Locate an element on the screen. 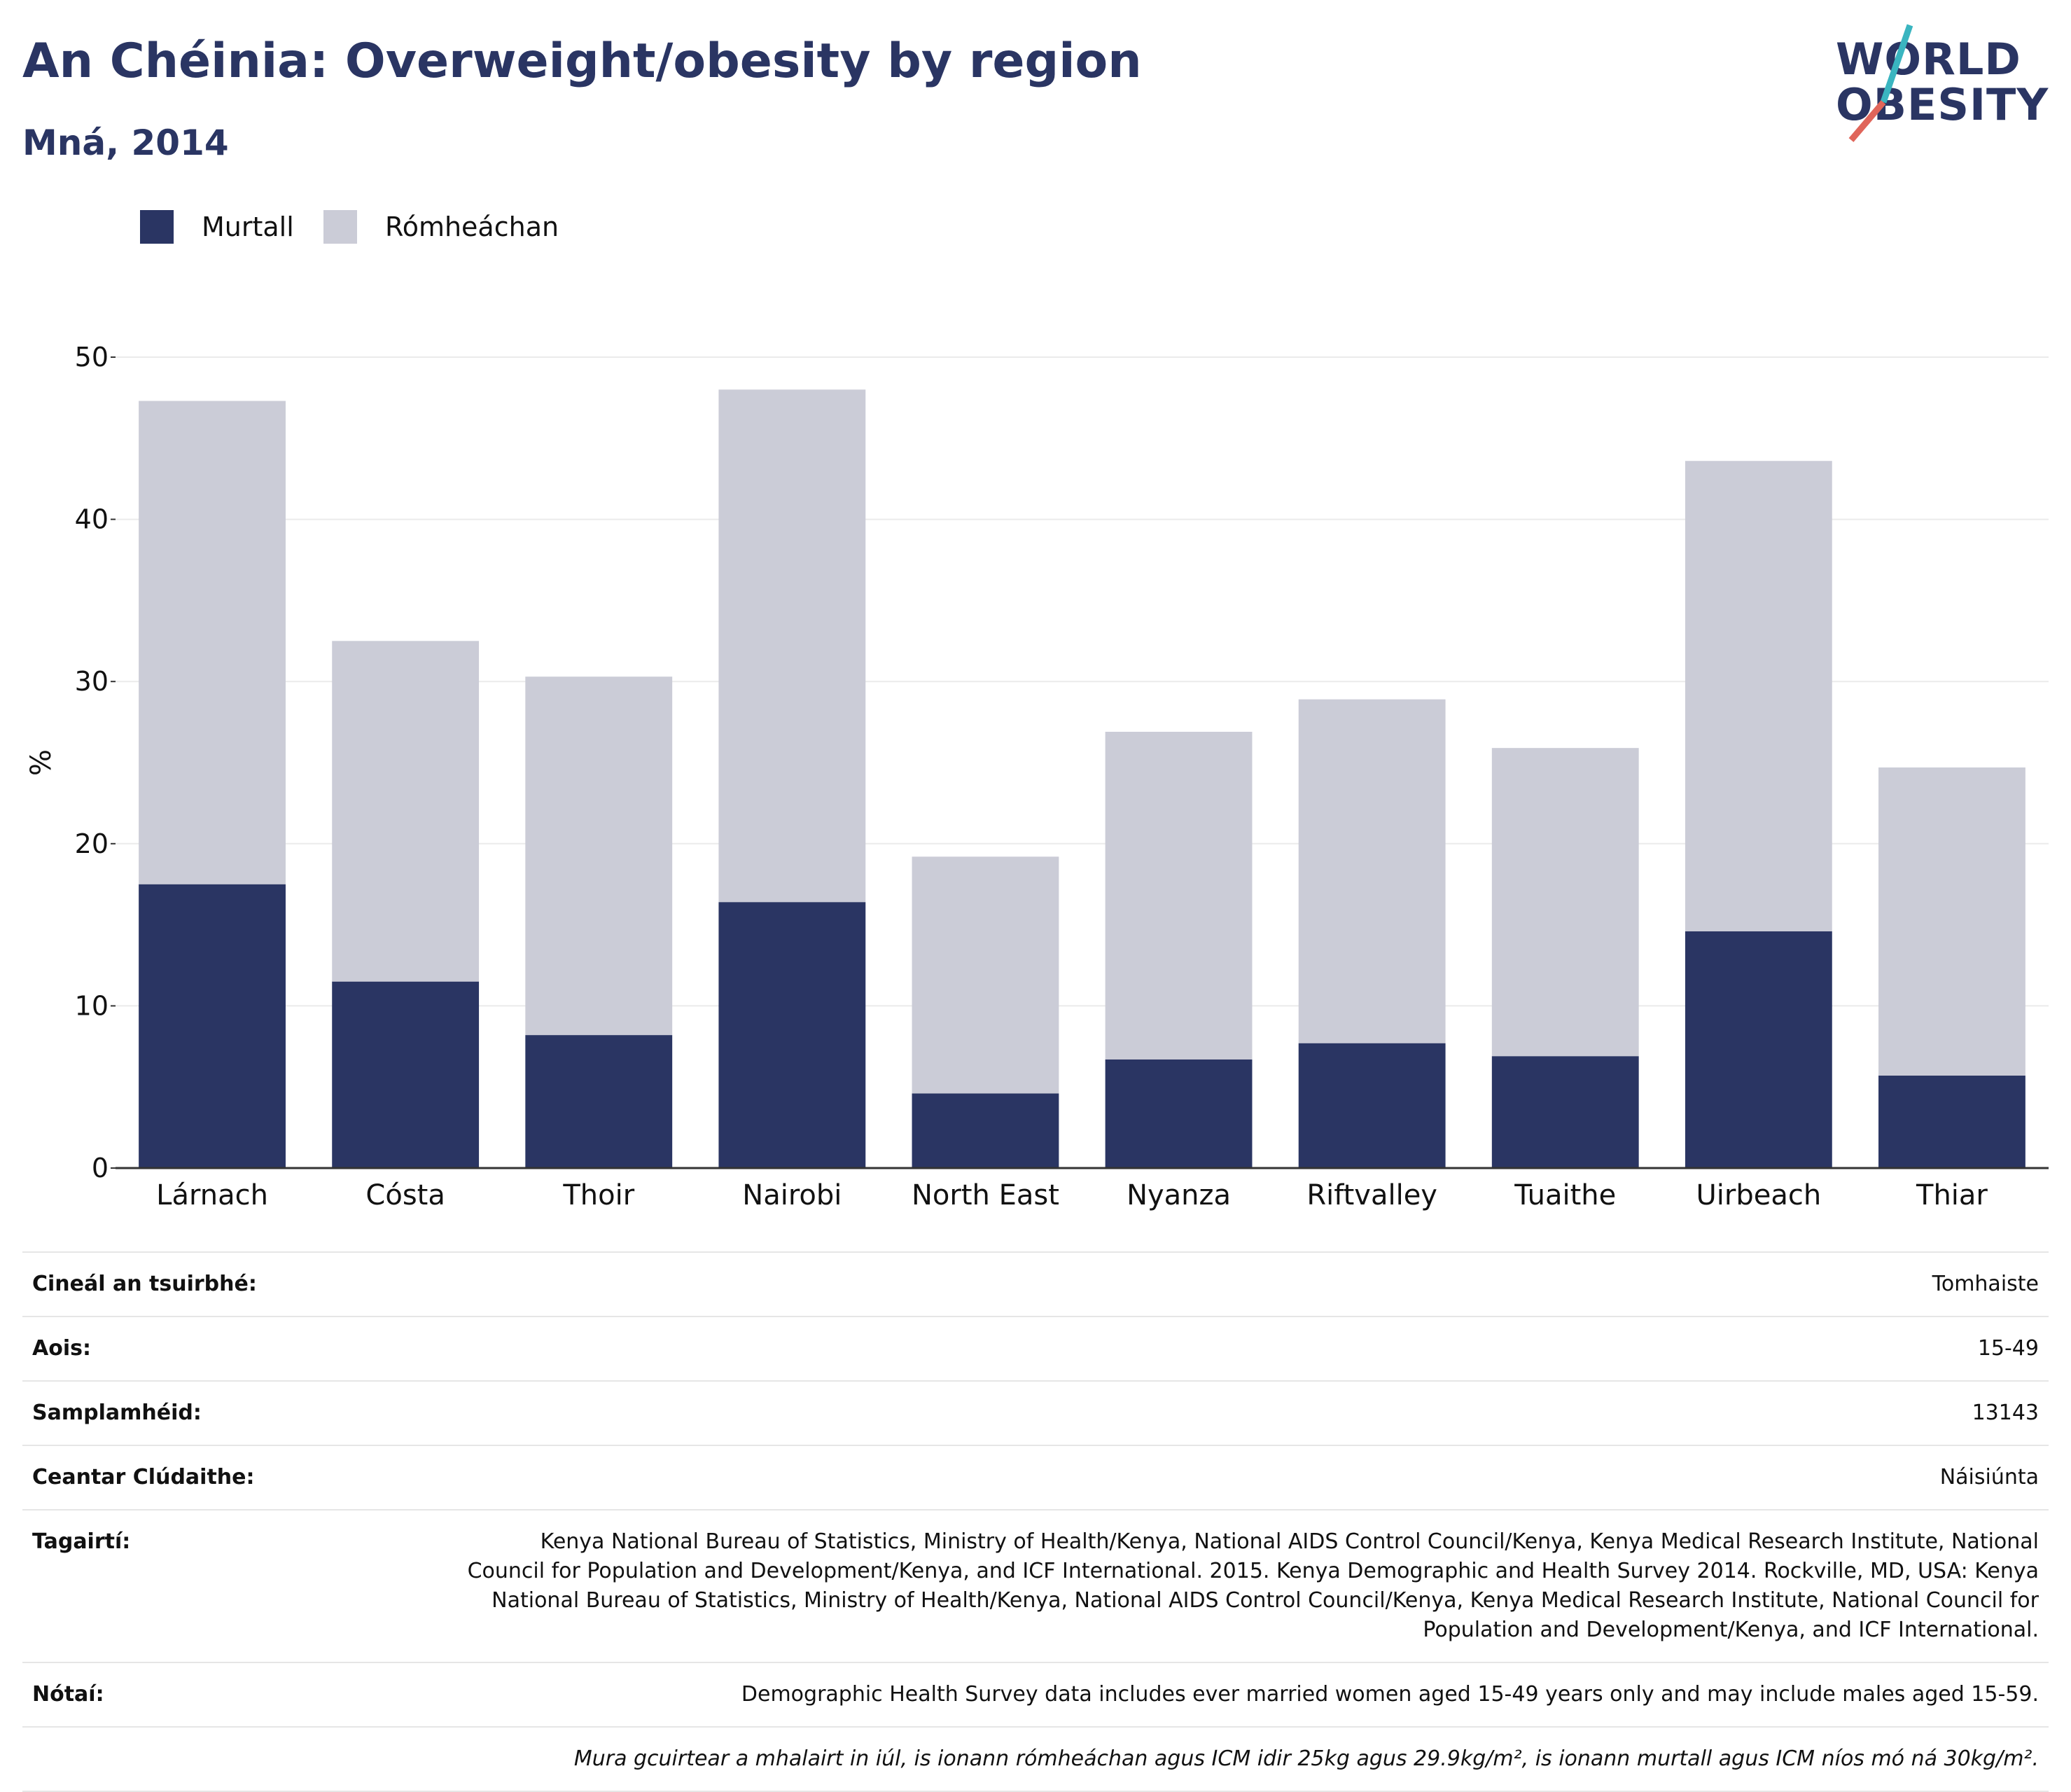 The image size is (2071, 1792). legend-swatch-overweight is located at coordinates (340, 227).